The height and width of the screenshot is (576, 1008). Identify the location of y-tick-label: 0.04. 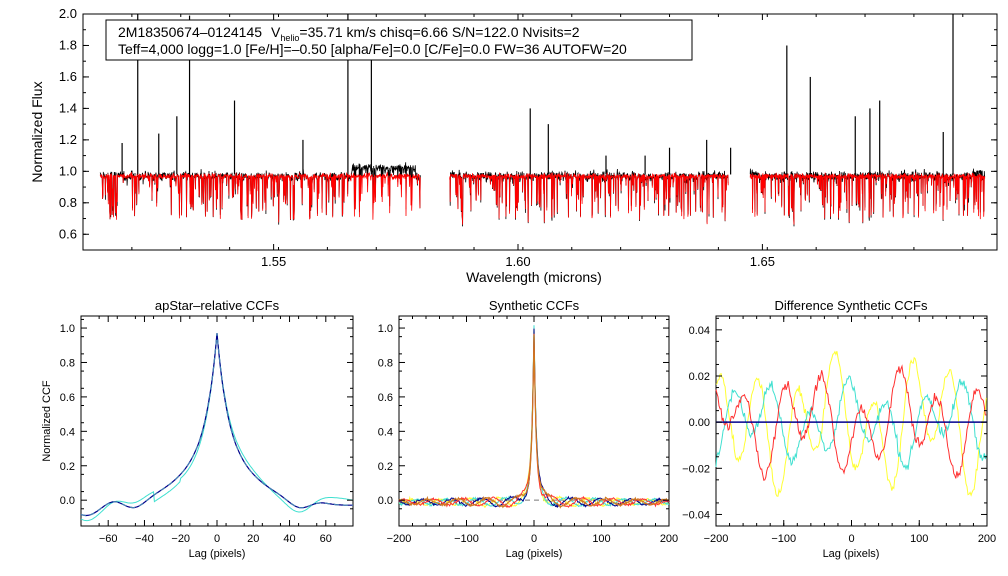
(699, 331).